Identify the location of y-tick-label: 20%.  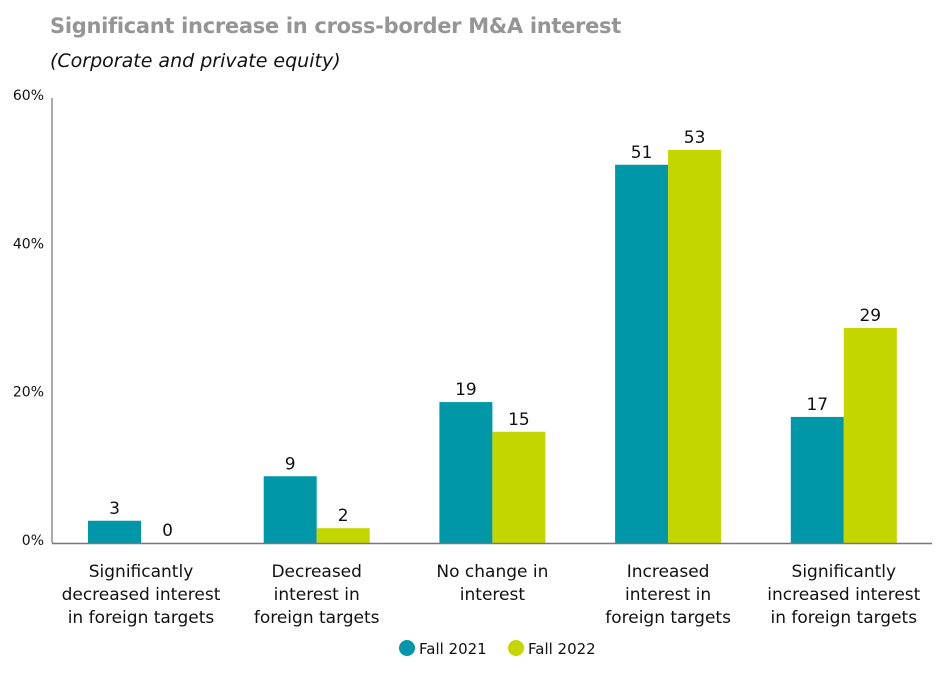
(28, 393).